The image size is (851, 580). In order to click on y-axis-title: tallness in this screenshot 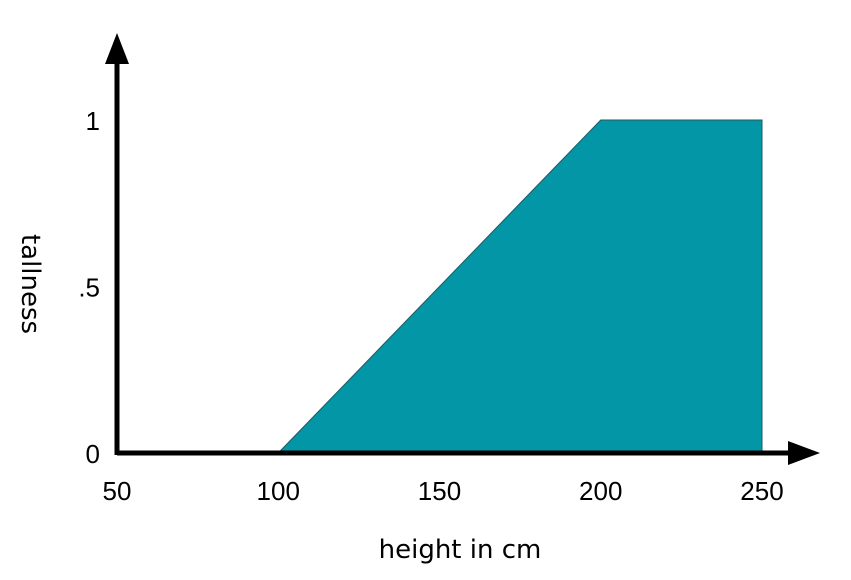, I will do `click(30, 284)`.